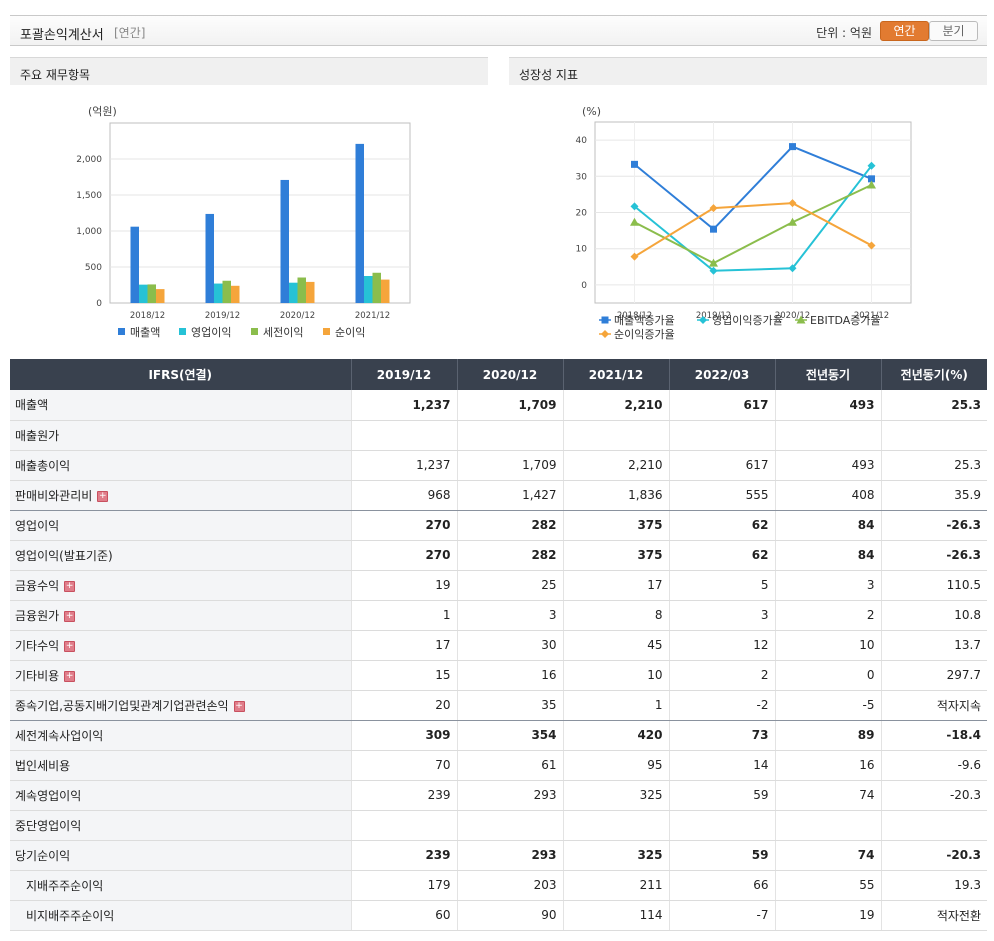 The height and width of the screenshot is (941, 994). Describe the element at coordinates (827, 615) in the screenshot. I see `table-cell: 2` at that location.